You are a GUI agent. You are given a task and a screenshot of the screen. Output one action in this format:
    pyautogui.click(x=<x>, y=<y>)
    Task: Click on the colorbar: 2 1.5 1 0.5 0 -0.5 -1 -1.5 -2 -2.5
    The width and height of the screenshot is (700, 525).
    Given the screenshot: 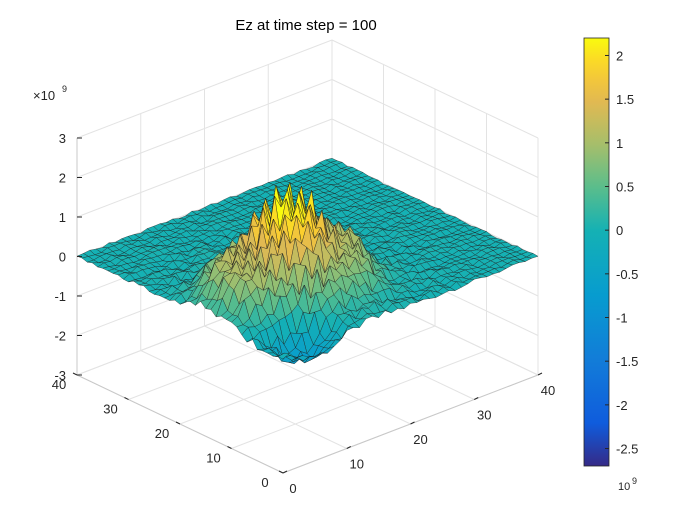 What is the action you would take?
    pyautogui.click(x=610, y=252)
    